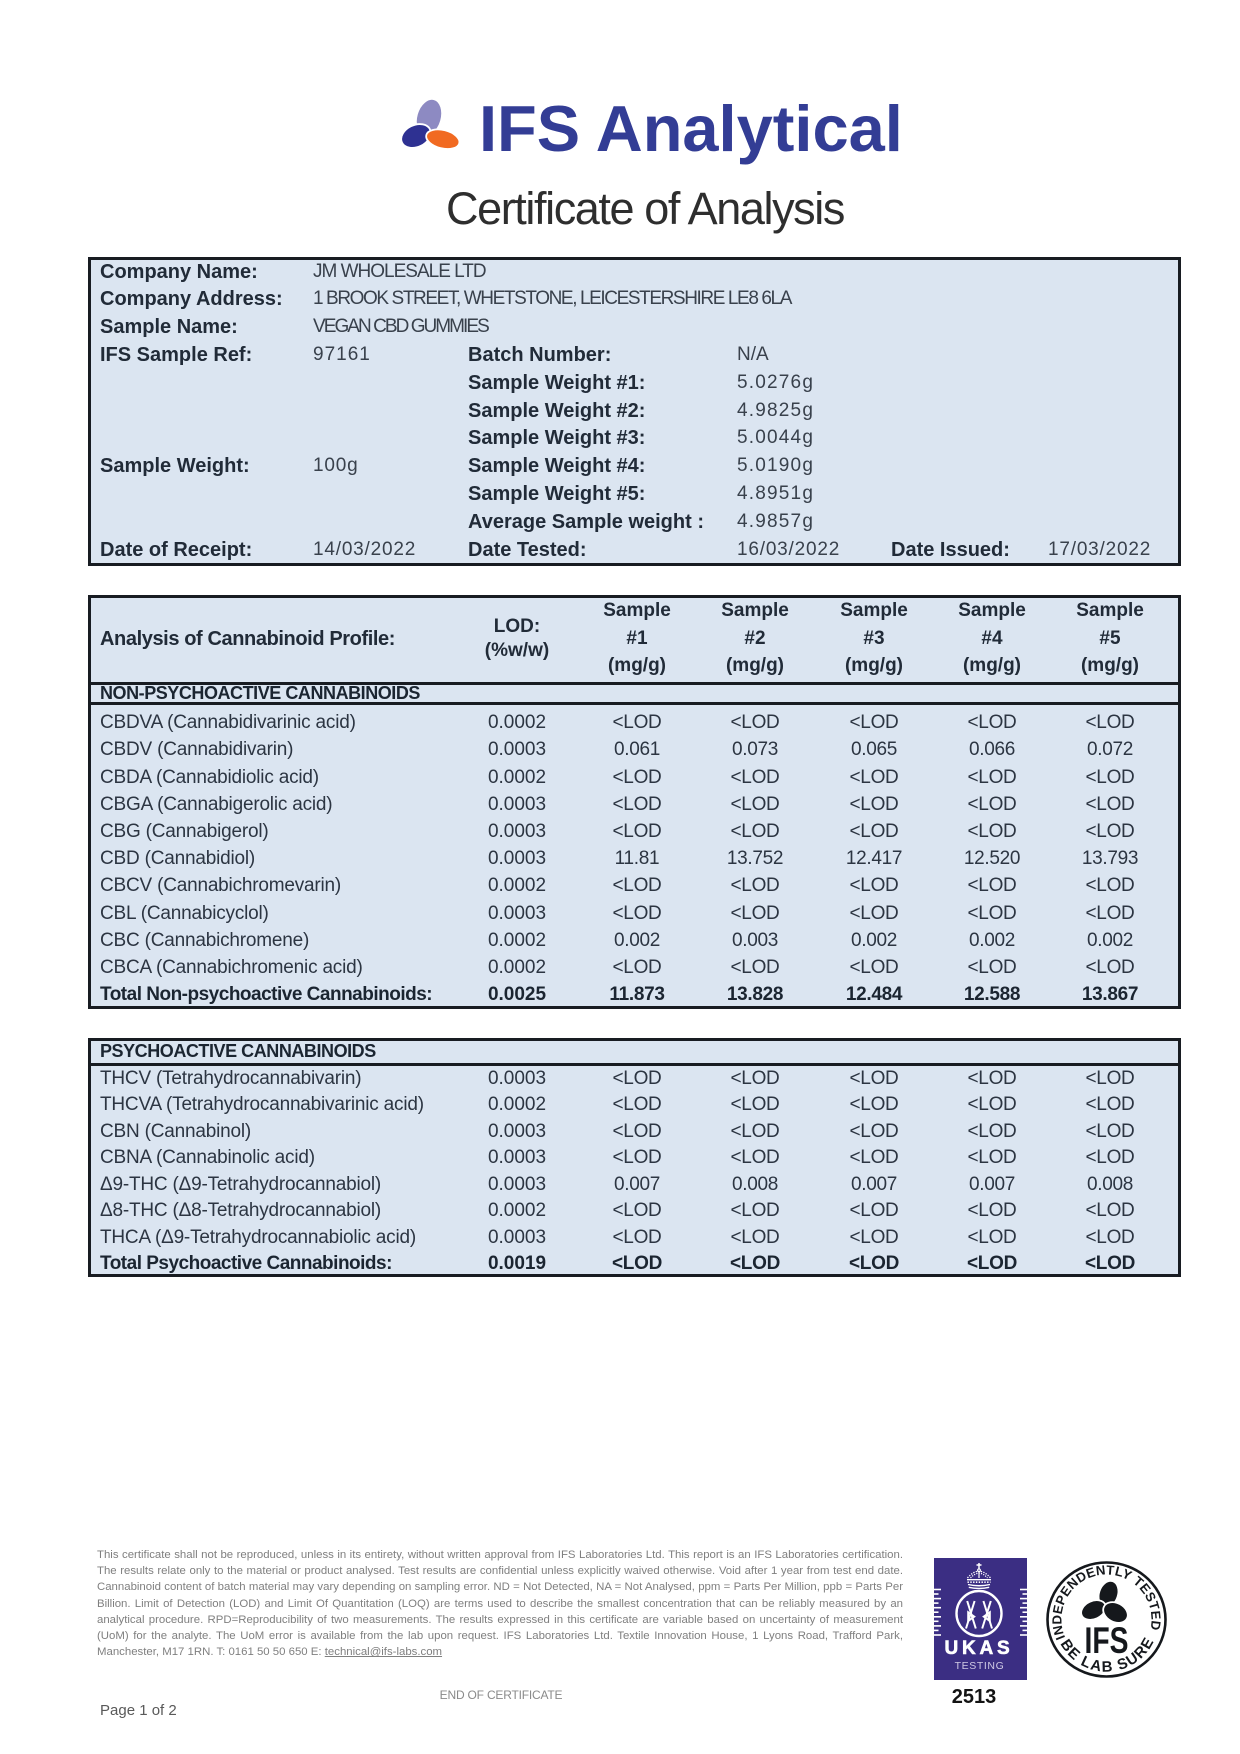 The width and height of the screenshot is (1240, 1754). Describe the element at coordinates (980, 1666) in the screenshot. I see `svg-text: TESTING` at that location.